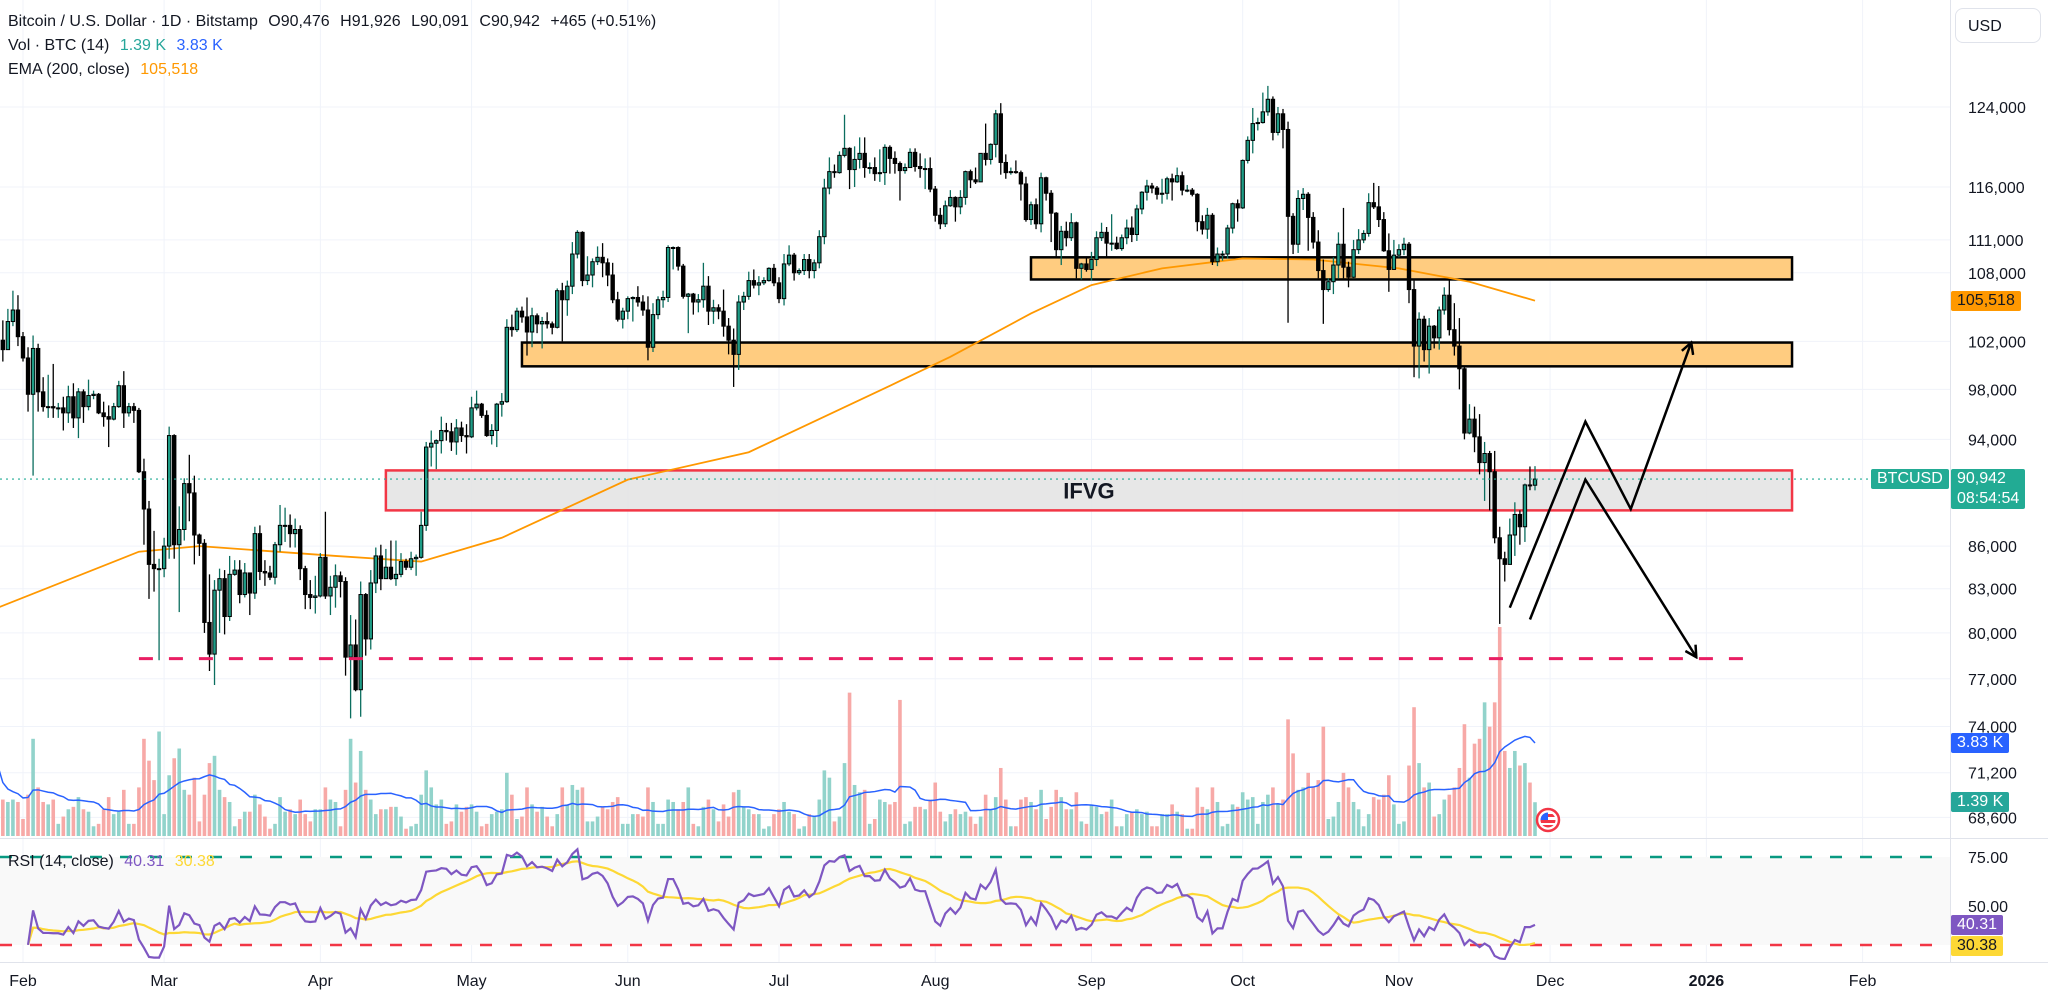 The width and height of the screenshot is (2048, 1000). What do you see at coordinates (133, 21) in the screenshot?
I see `symbol-title: Bitcoin / U.S. Dollar · 1D · Bitstamp` at bounding box center [133, 21].